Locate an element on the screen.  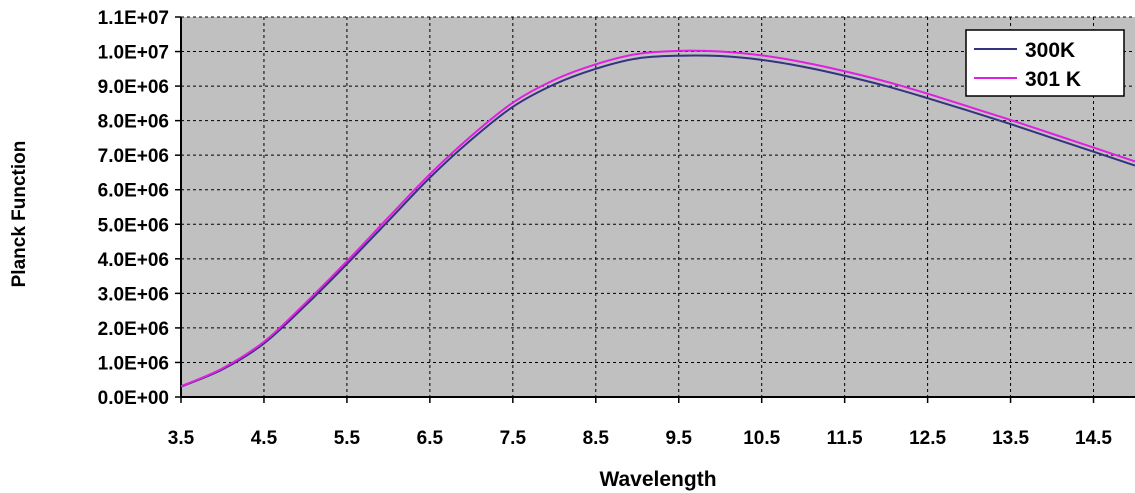
x-tick-label: 14.5 is located at coordinates (1093, 438).